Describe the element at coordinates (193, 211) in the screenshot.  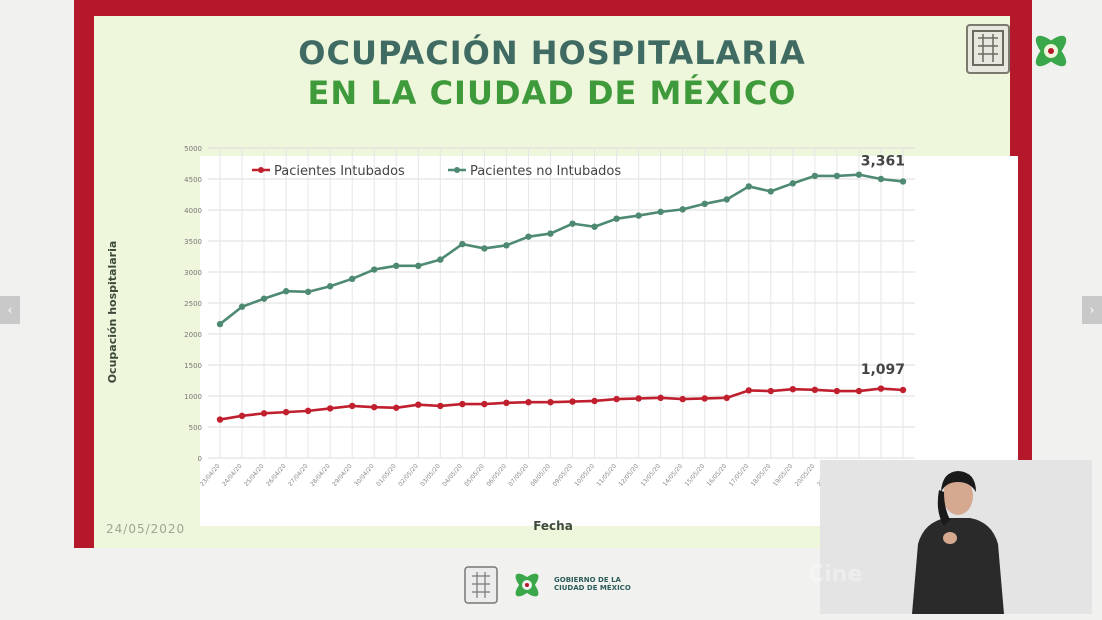
I see `y-tick-label: 4000` at that location.